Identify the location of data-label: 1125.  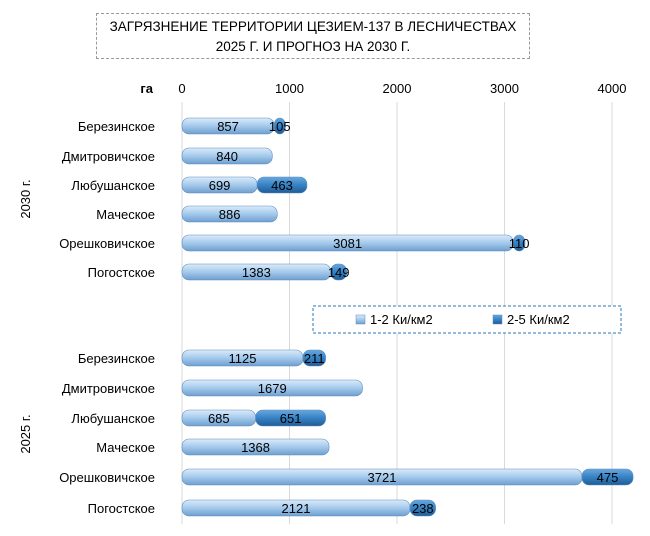
(242, 358).